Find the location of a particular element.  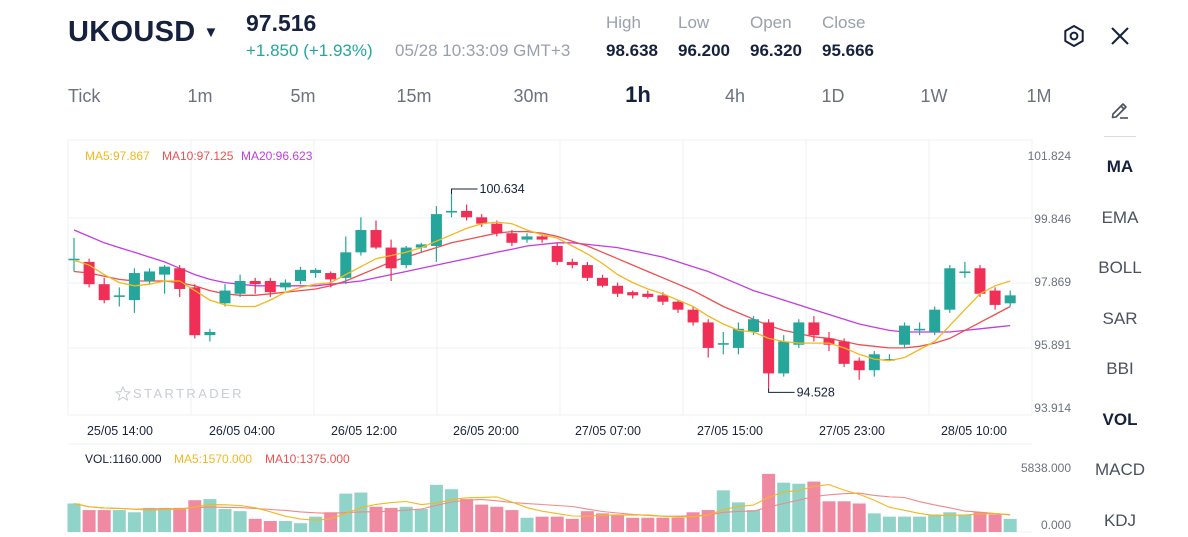

tab-1m: 1m is located at coordinates (200, 96).